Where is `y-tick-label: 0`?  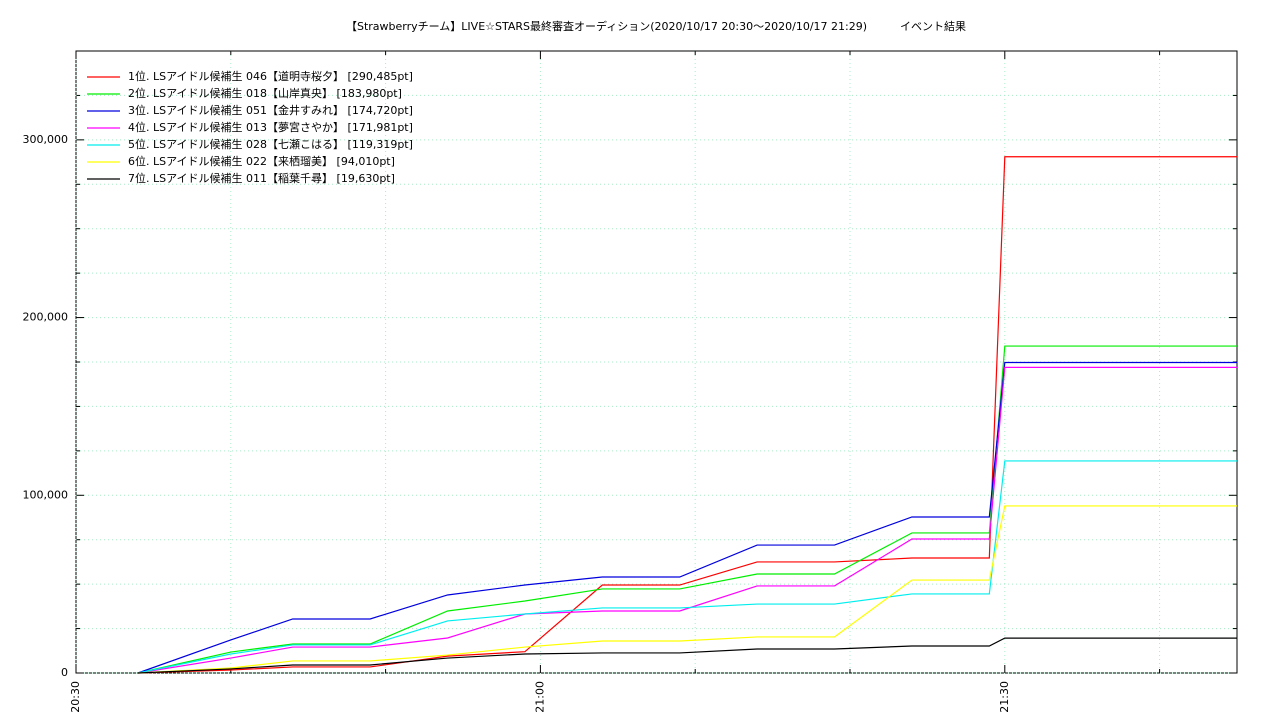 y-tick-label: 0 is located at coordinates (64, 672).